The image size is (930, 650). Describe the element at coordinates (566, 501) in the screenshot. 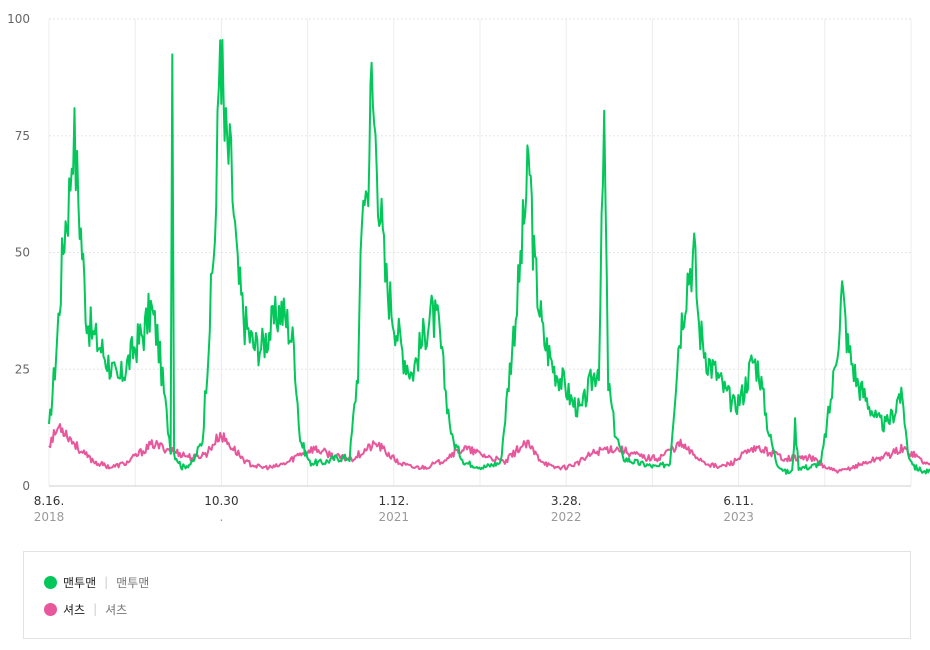

I see `x-tick-label: 3.28.` at that location.